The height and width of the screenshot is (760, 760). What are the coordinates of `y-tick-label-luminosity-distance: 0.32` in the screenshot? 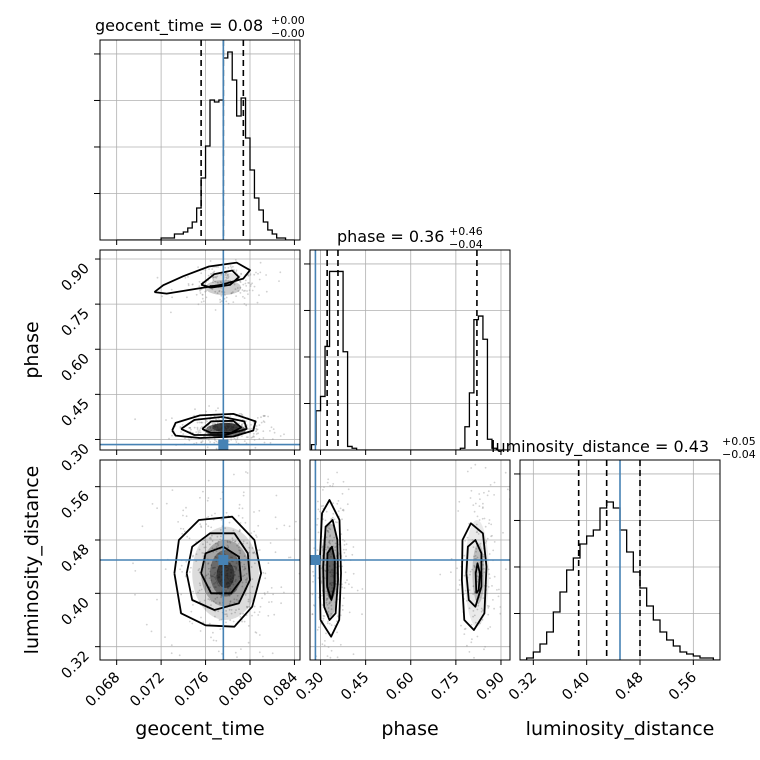 It's located at (76, 665).